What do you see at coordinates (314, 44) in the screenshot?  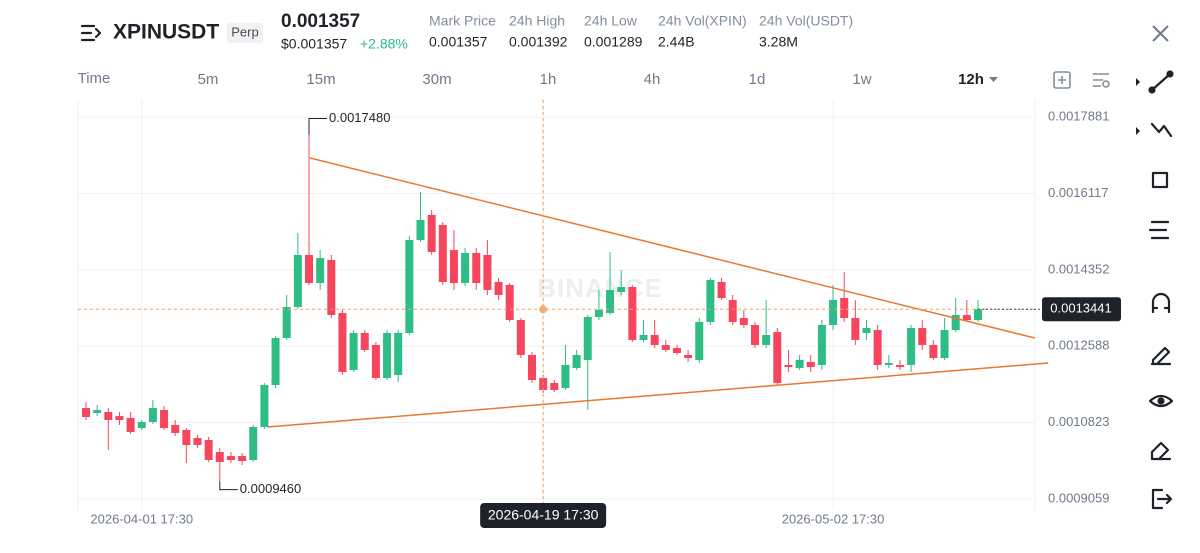 I see `usd-price: $0.001357` at bounding box center [314, 44].